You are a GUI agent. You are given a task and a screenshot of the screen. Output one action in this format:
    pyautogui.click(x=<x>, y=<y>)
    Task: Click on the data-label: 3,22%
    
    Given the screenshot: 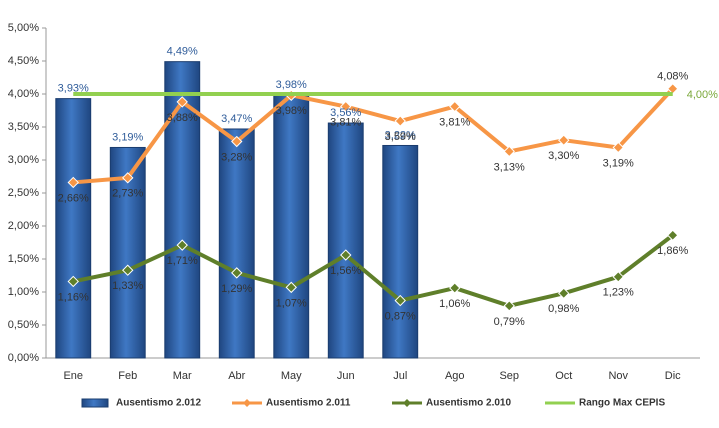 What is the action you would take?
    pyautogui.click(x=400, y=135)
    